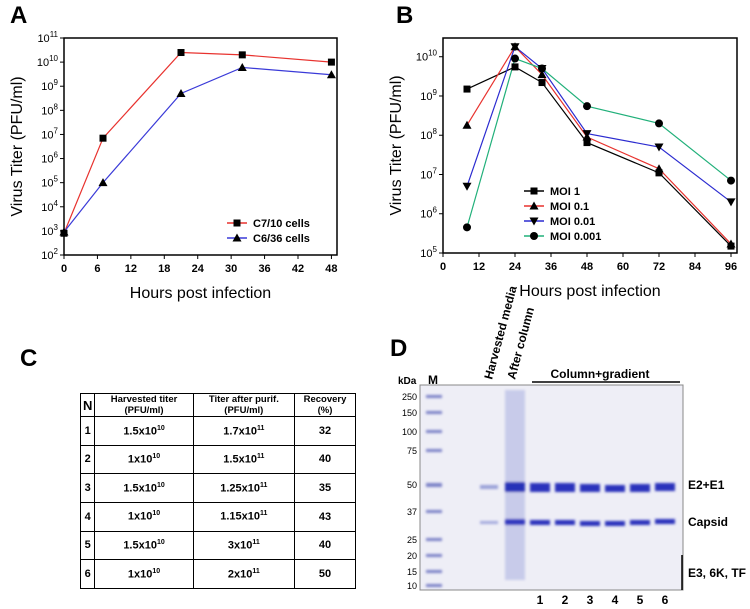 This screenshot has height=609, width=750. I want to click on series-line, so click(599, 142).